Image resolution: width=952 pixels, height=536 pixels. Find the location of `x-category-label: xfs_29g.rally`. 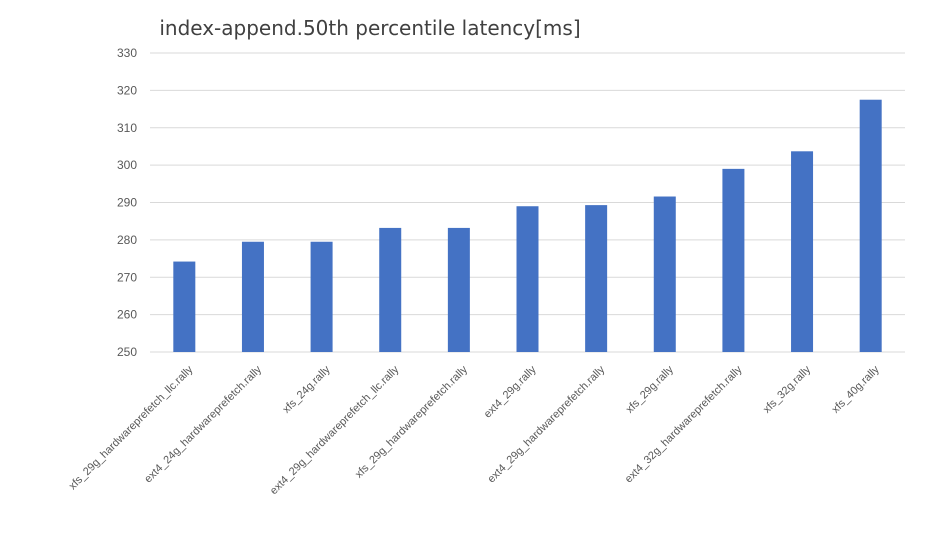

x-category-label: xfs_29g.rally is located at coordinates (650, 389).